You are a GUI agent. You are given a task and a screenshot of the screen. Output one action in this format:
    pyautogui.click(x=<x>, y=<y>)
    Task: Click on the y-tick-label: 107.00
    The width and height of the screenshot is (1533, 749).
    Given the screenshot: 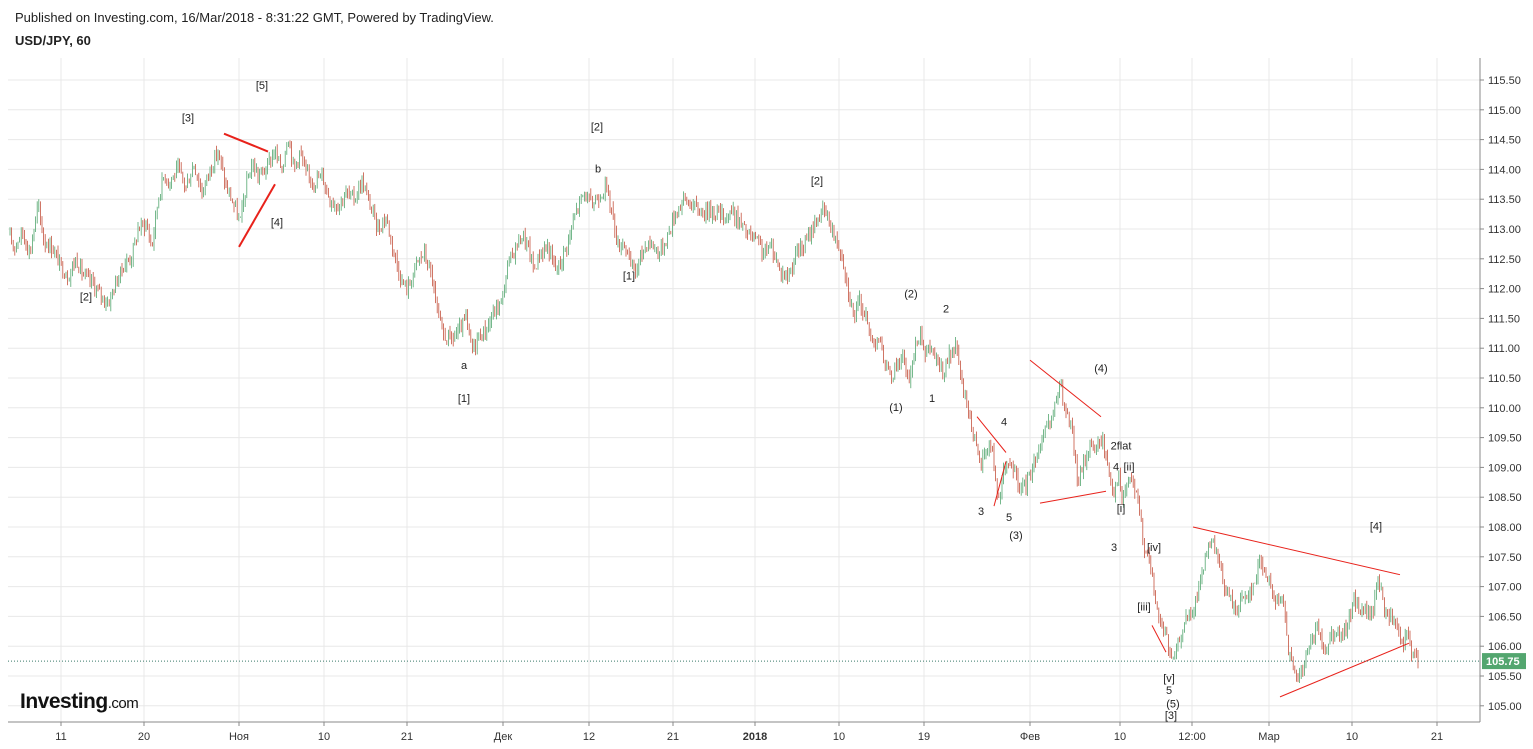 What is the action you would take?
    pyautogui.click(x=1505, y=588)
    